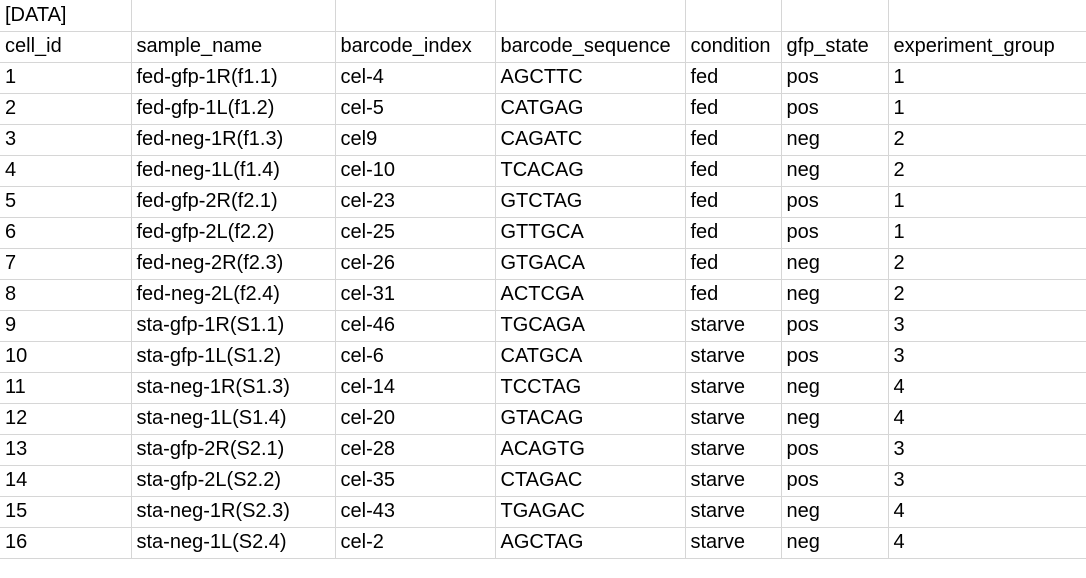 Image resolution: width=1086 pixels, height=578 pixels. I want to click on header-cell-barcode-index: barcode_index, so click(415, 46).